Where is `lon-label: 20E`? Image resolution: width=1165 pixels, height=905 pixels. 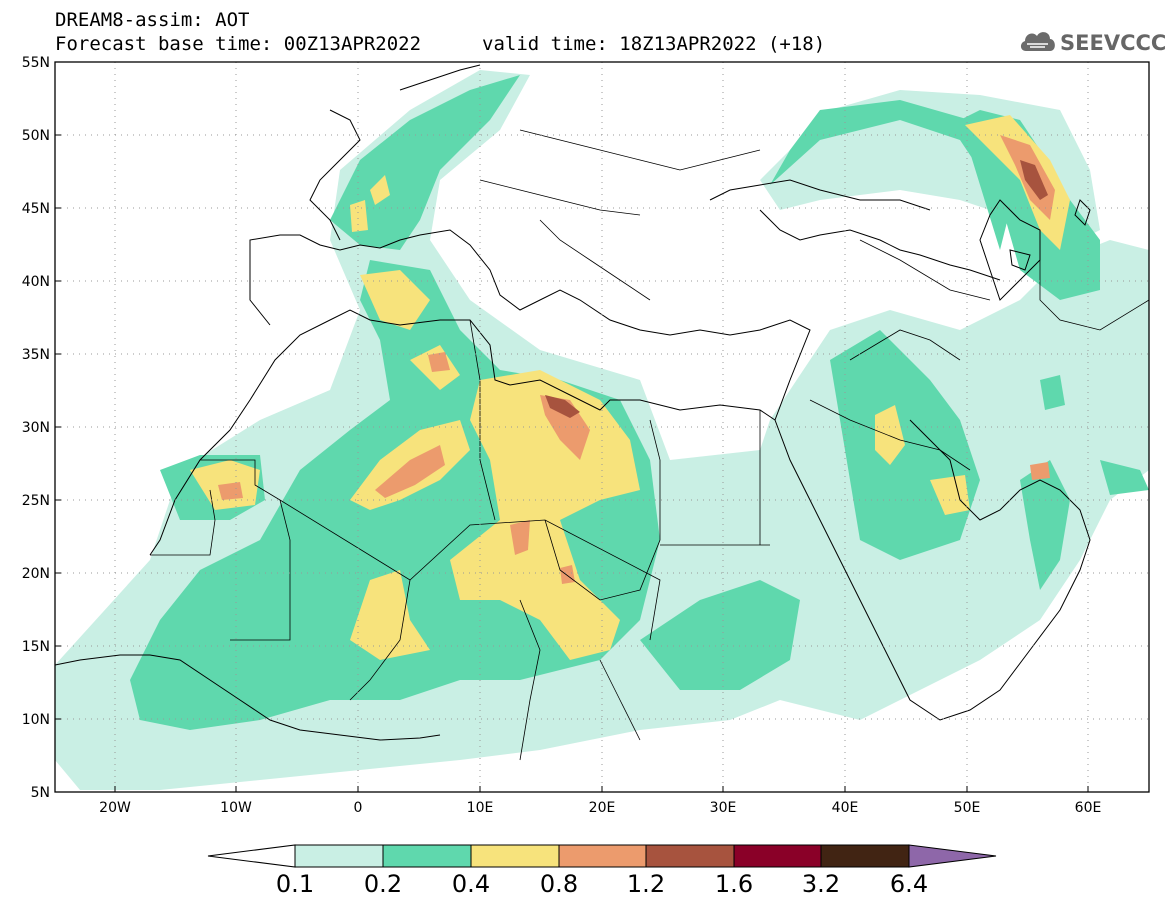
lon-label: 20E is located at coordinates (602, 808).